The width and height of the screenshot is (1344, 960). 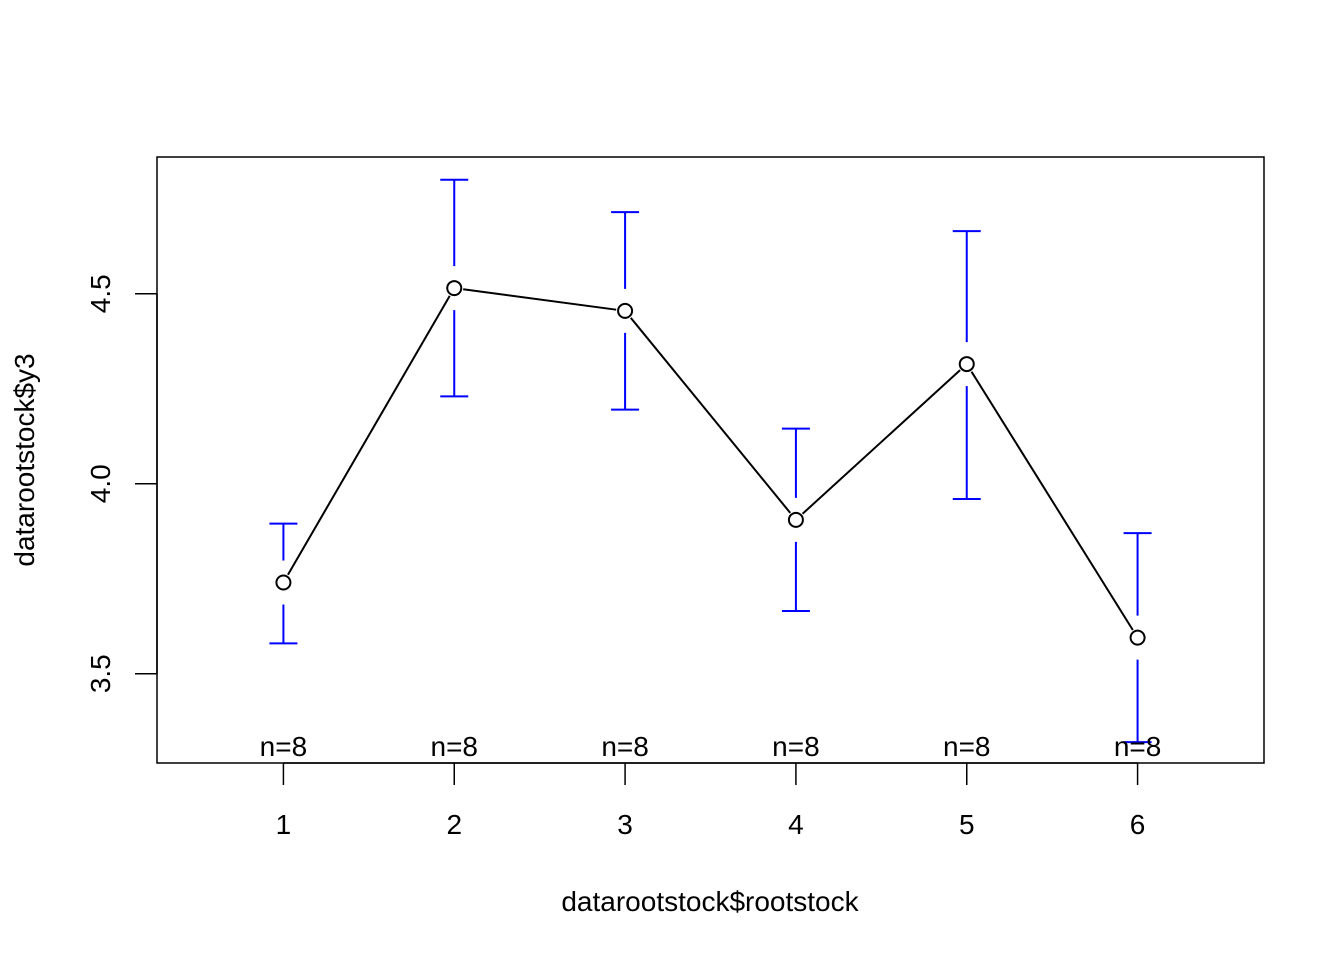 What do you see at coordinates (1138, 824) in the screenshot?
I see `x-tick-label: 6` at bounding box center [1138, 824].